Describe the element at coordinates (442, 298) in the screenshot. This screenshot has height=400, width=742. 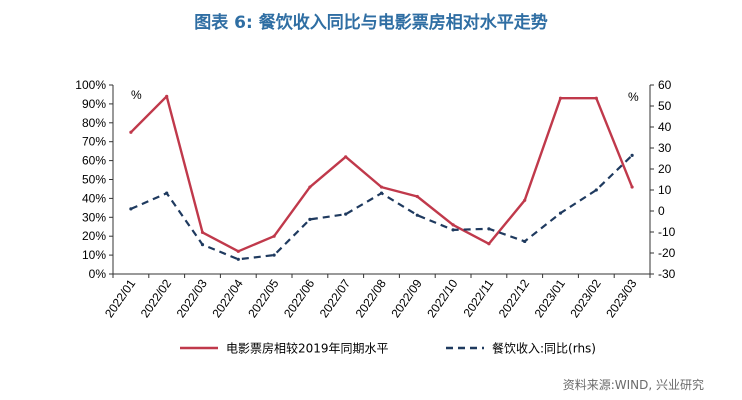
I see `x-tick-label: 2022/10` at that location.